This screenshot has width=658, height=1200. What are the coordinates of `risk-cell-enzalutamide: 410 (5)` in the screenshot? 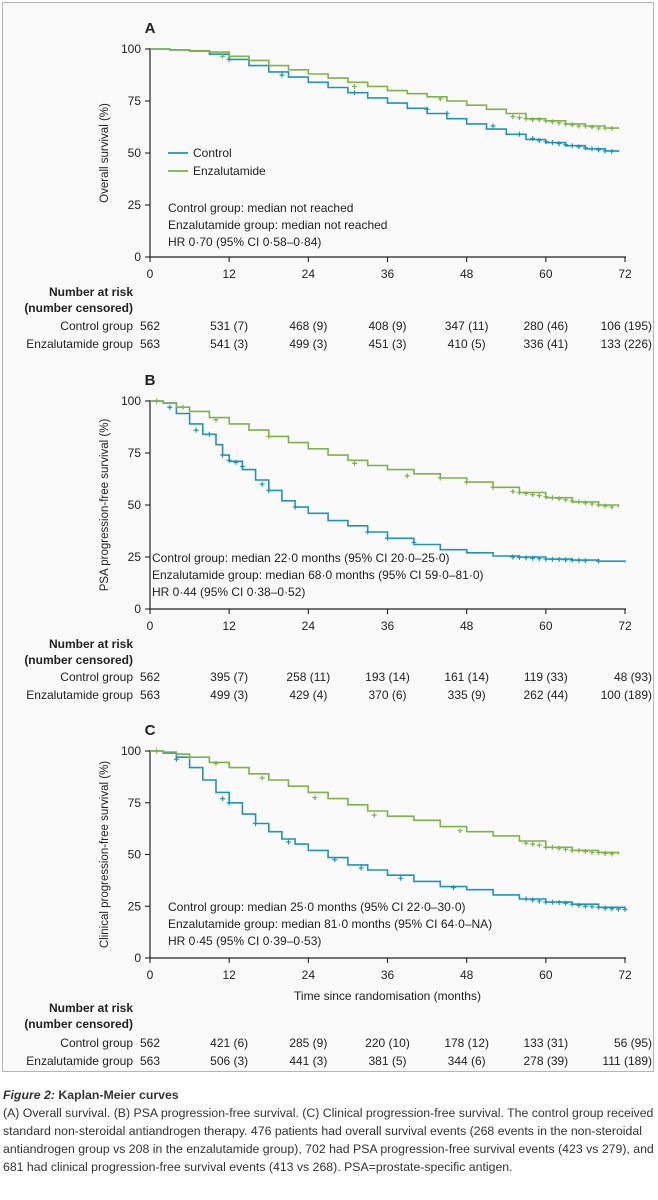 It's located at (467, 344).